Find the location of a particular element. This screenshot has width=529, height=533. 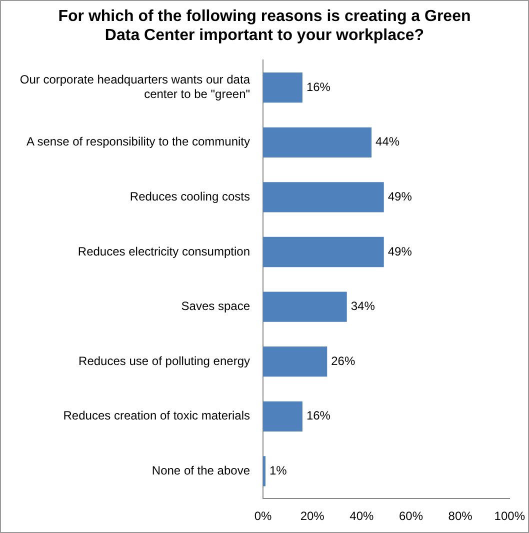

y-tick-label: A sense of responsibility to the community is located at coordinates (138, 141).